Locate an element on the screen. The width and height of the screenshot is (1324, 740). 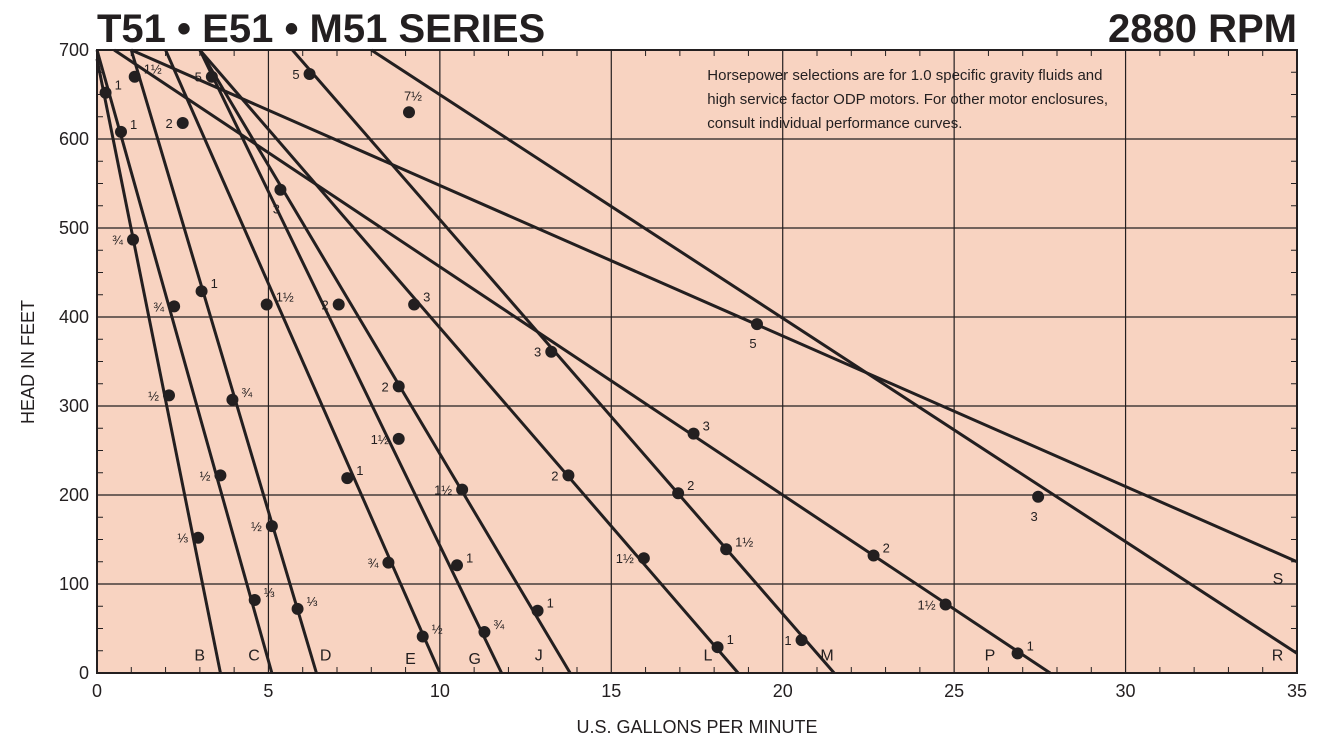
point-label: 7½ is located at coordinates (413, 95).